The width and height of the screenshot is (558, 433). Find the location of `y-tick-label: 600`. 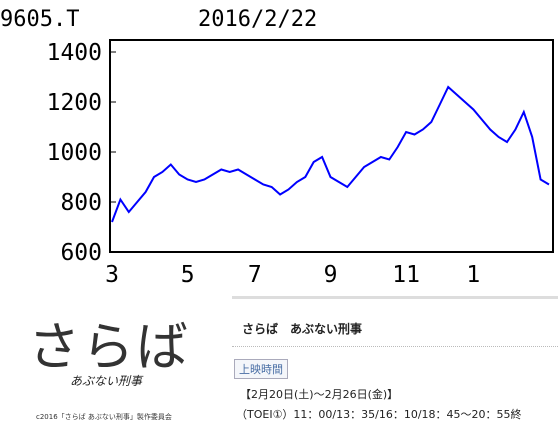

y-tick-label: 600 is located at coordinates (81, 253).